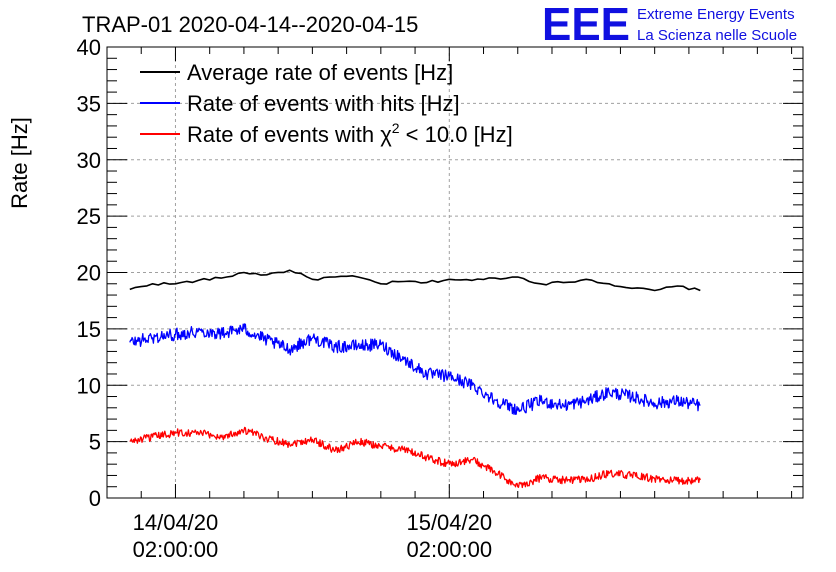 Image resolution: width=836 pixels, height=572 pixels. Describe the element at coordinates (396, 128) in the screenshot. I see `legend-label-chi2-sup: 2` at that location.